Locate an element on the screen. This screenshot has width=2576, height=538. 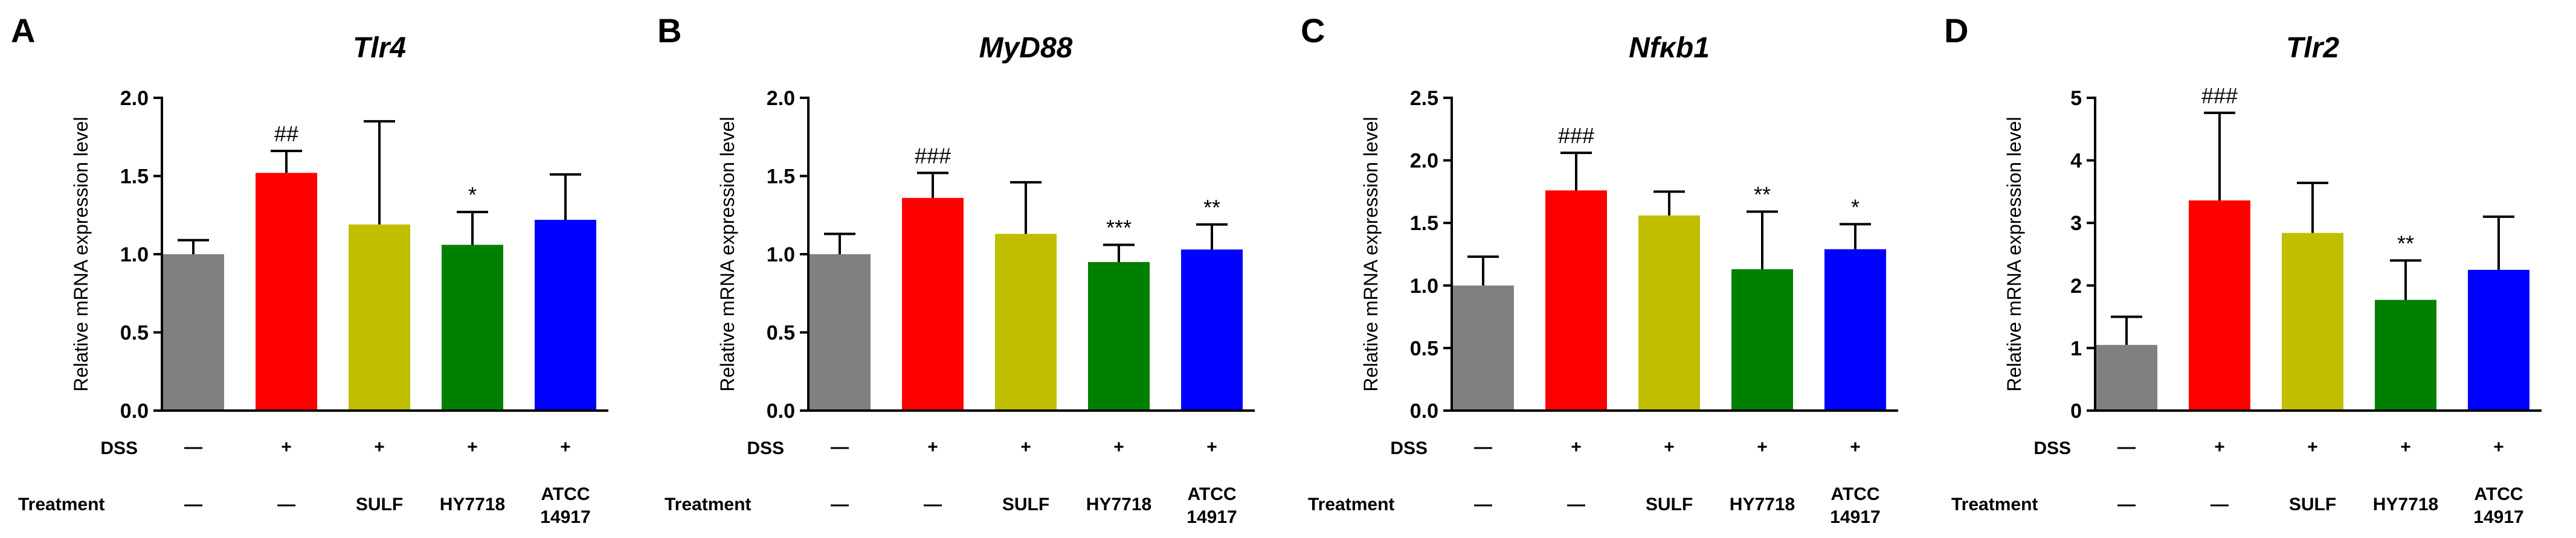
y-tick-label: 2.5 is located at coordinates (1424, 98).